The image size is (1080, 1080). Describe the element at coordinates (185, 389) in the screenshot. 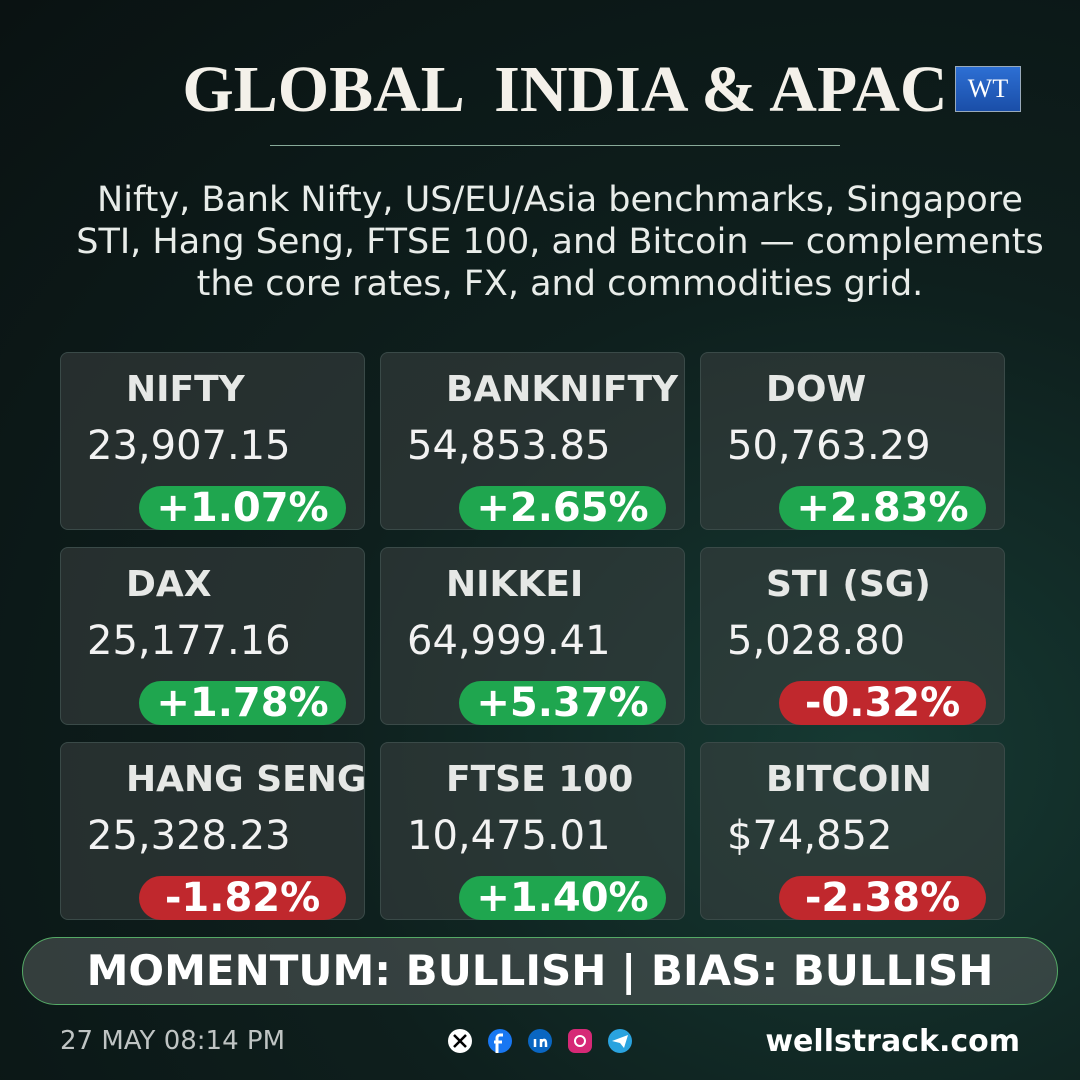

I see `market-name: NIFTY` at that location.